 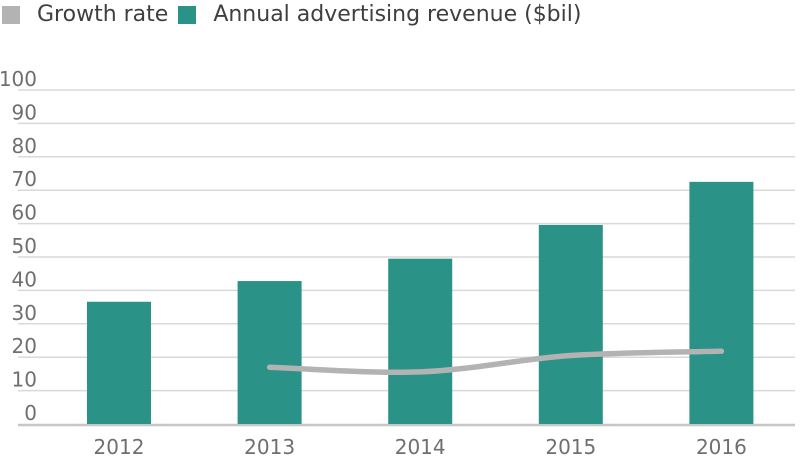 What do you see at coordinates (24, 346) in the screenshot?
I see `y-axis-tick-label: 20` at bounding box center [24, 346].